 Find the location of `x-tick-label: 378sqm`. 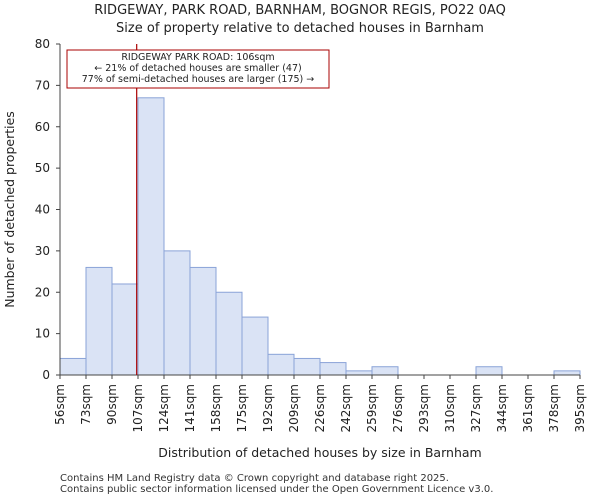

x-tick-label: 378sqm is located at coordinates (554, 408).